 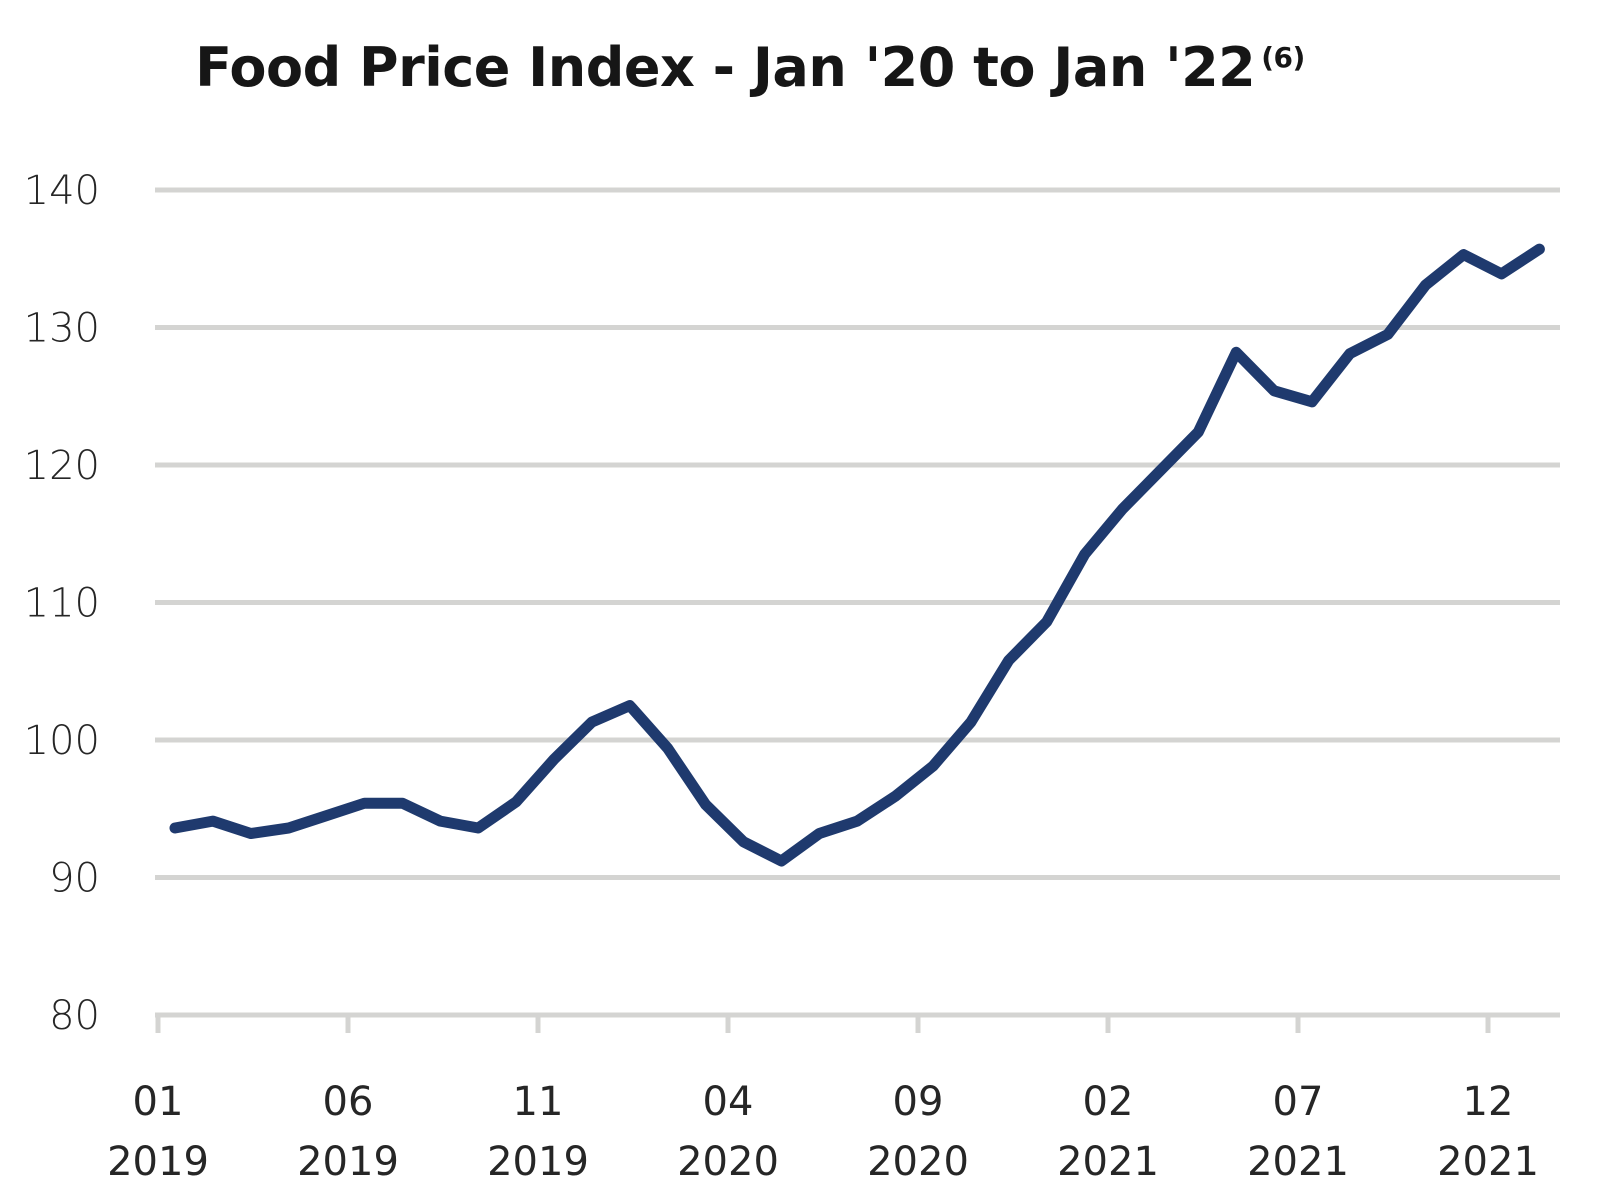 What do you see at coordinates (1488, 1102) in the screenshot?
I see `x-tick-label-month-7: 12` at bounding box center [1488, 1102].